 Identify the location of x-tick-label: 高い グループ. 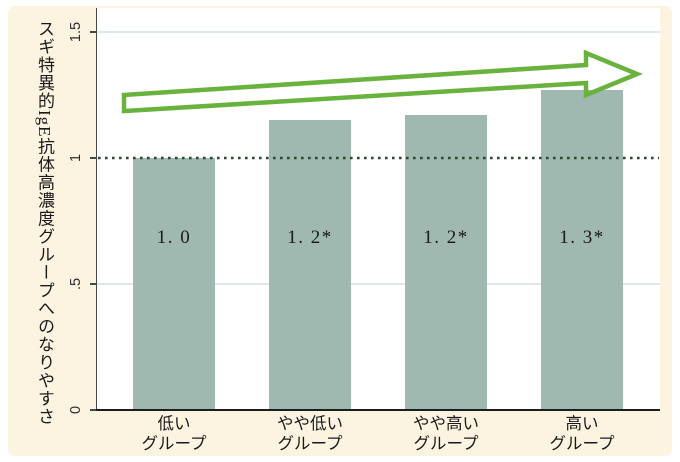
(582, 434).